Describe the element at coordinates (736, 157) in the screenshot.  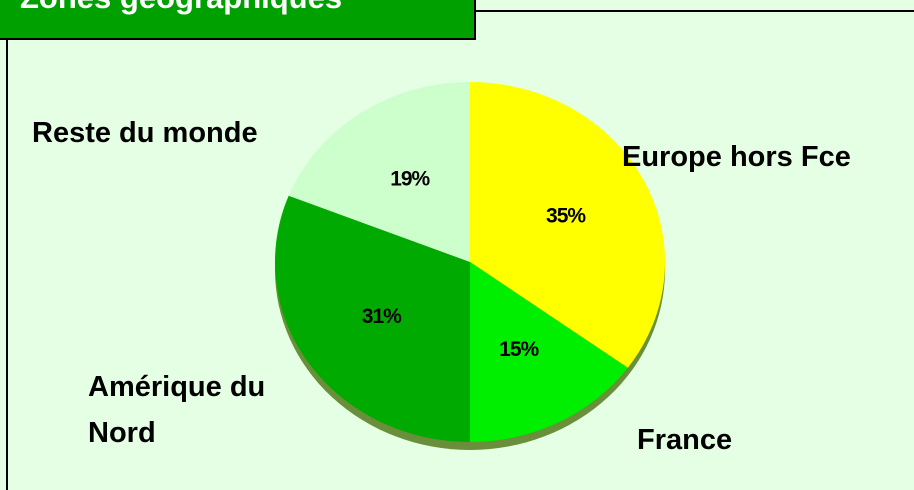
I see `category-label: Europe hors Fce` at that location.